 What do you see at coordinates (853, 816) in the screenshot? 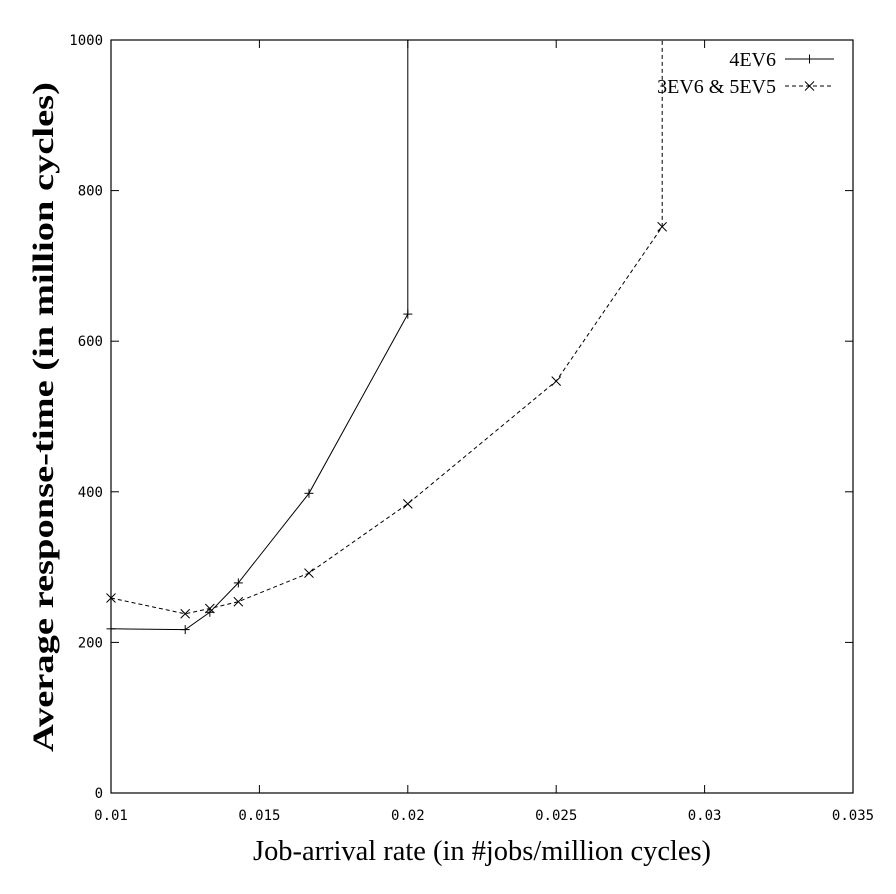
I see `x-tick-label: 0.035` at bounding box center [853, 816].